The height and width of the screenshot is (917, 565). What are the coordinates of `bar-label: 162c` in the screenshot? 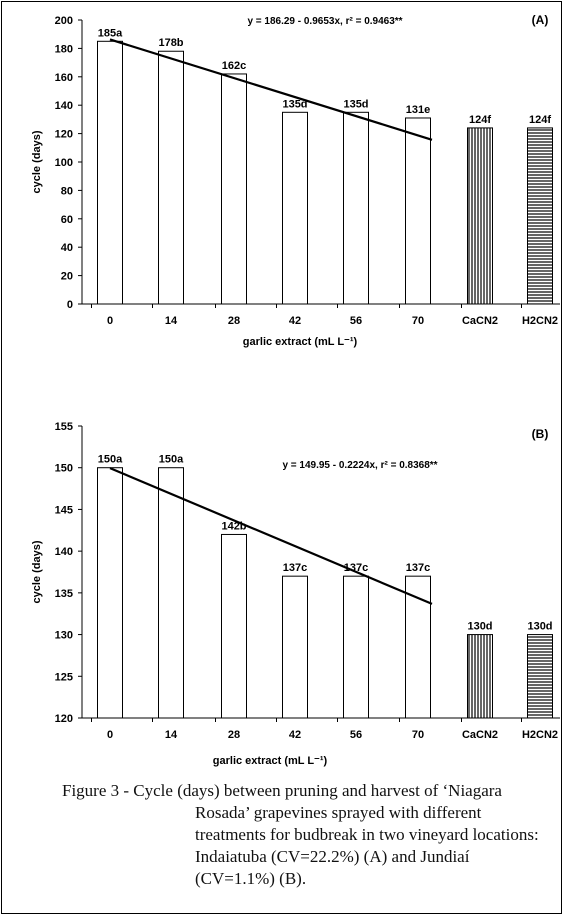 It's located at (234, 66).